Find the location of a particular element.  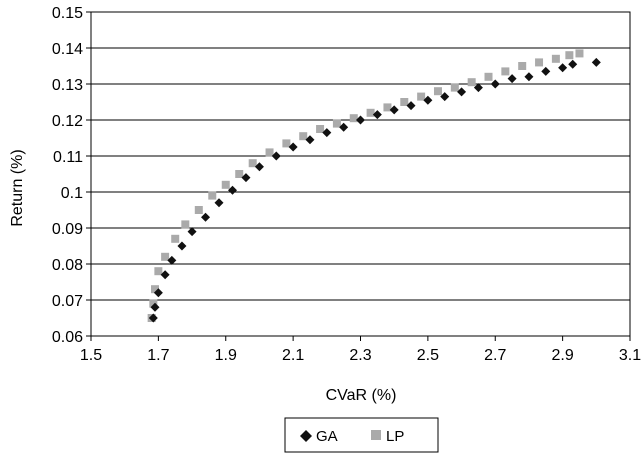

x-tick-label: 2.7 is located at coordinates (495, 355).